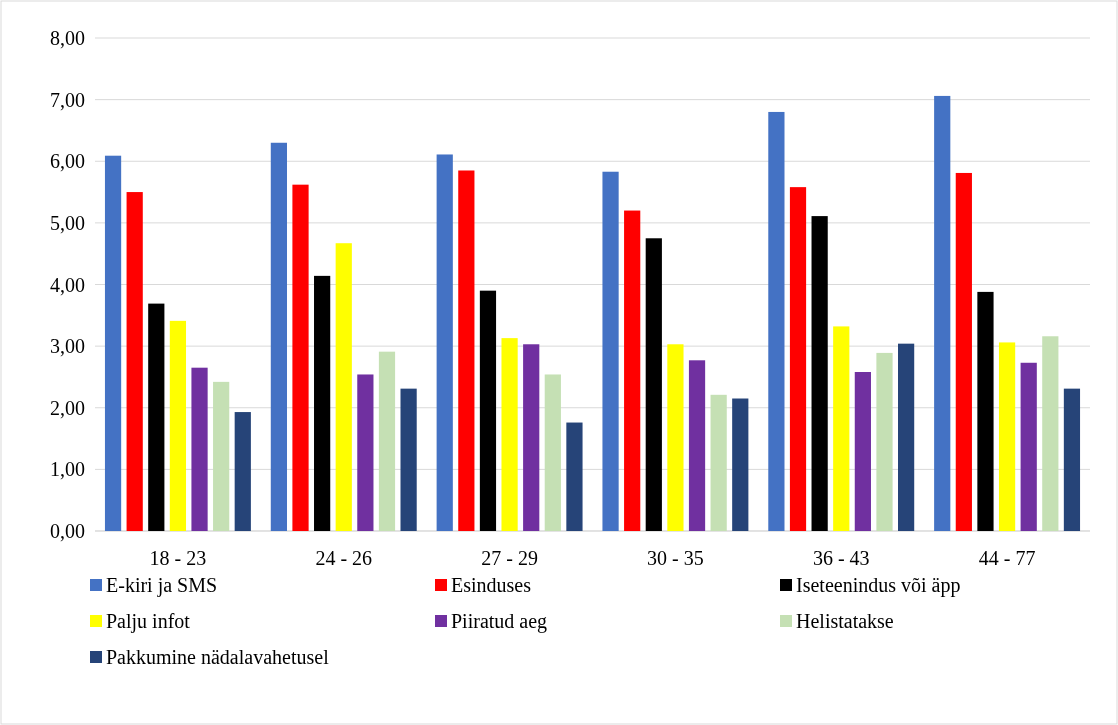  Describe the element at coordinates (178, 558) in the screenshot. I see `x-tick-label: 18 - 23` at that location.